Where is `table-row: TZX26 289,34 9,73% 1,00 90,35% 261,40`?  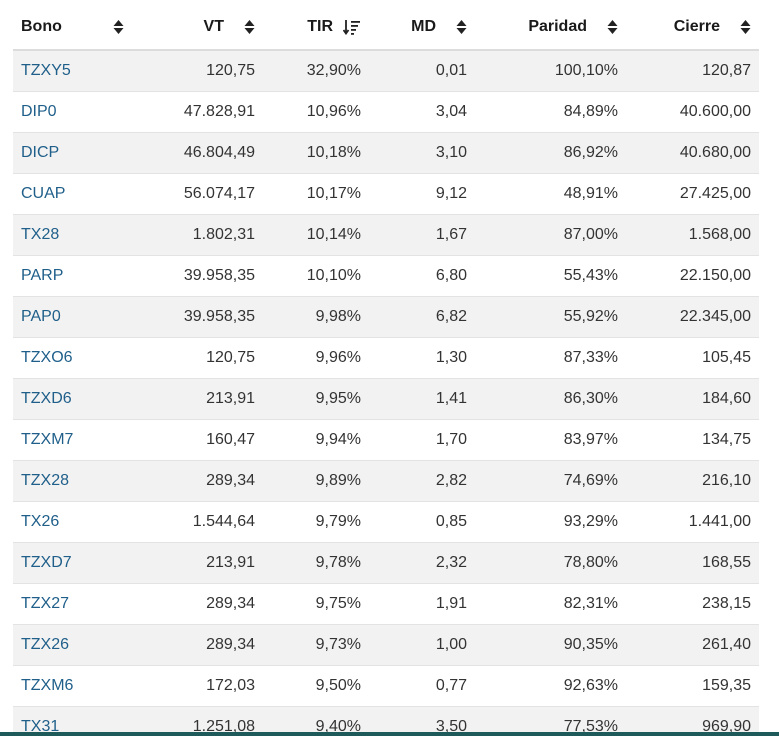
table-row: TZX26 289,34 9,73% 1,00 90,35% 261,40 is located at coordinates (386, 645).